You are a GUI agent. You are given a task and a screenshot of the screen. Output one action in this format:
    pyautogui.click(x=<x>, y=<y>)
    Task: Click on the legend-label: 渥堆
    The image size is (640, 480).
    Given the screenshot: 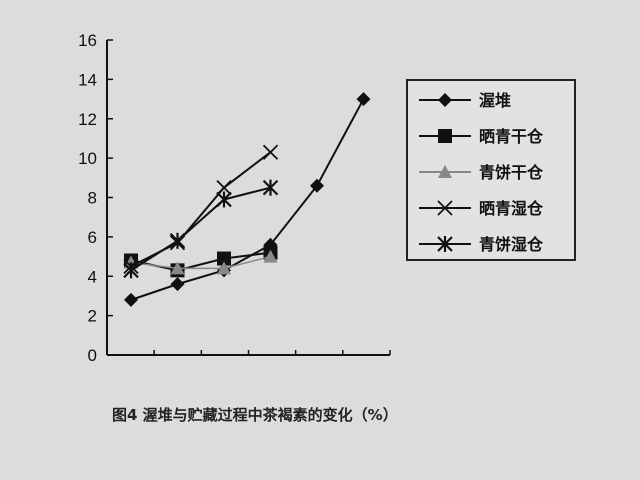 What is the action you would take?
    pyautogui.click(x=495, y=100)
    